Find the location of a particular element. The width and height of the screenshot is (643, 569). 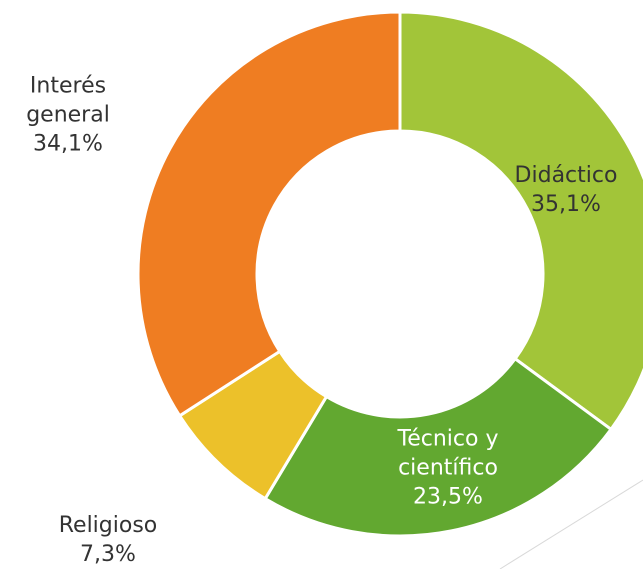

value-label: 34,1% is located at coordinates (68, 144).